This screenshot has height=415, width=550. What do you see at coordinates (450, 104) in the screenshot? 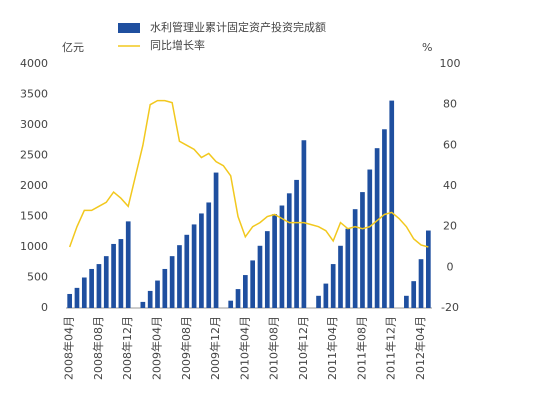
I see `y2-tick-label: 80` at bounding box center [450, 104].